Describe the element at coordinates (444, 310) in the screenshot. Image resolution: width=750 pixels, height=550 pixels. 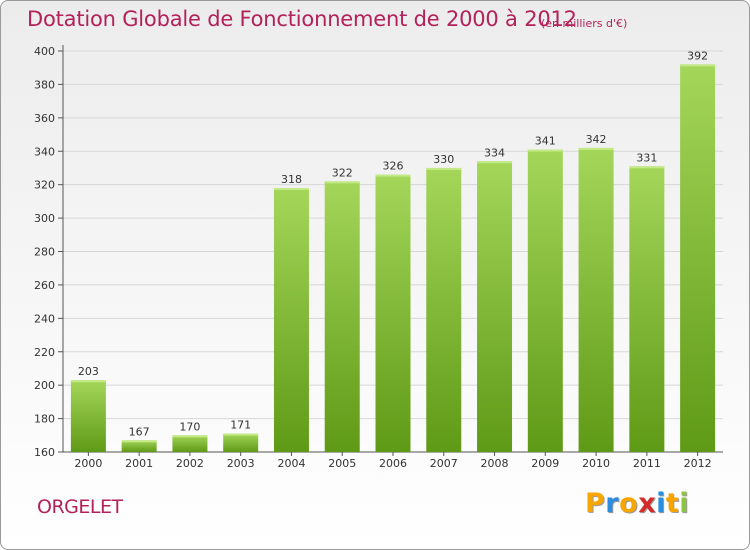
I see `bar-2007` at that location.